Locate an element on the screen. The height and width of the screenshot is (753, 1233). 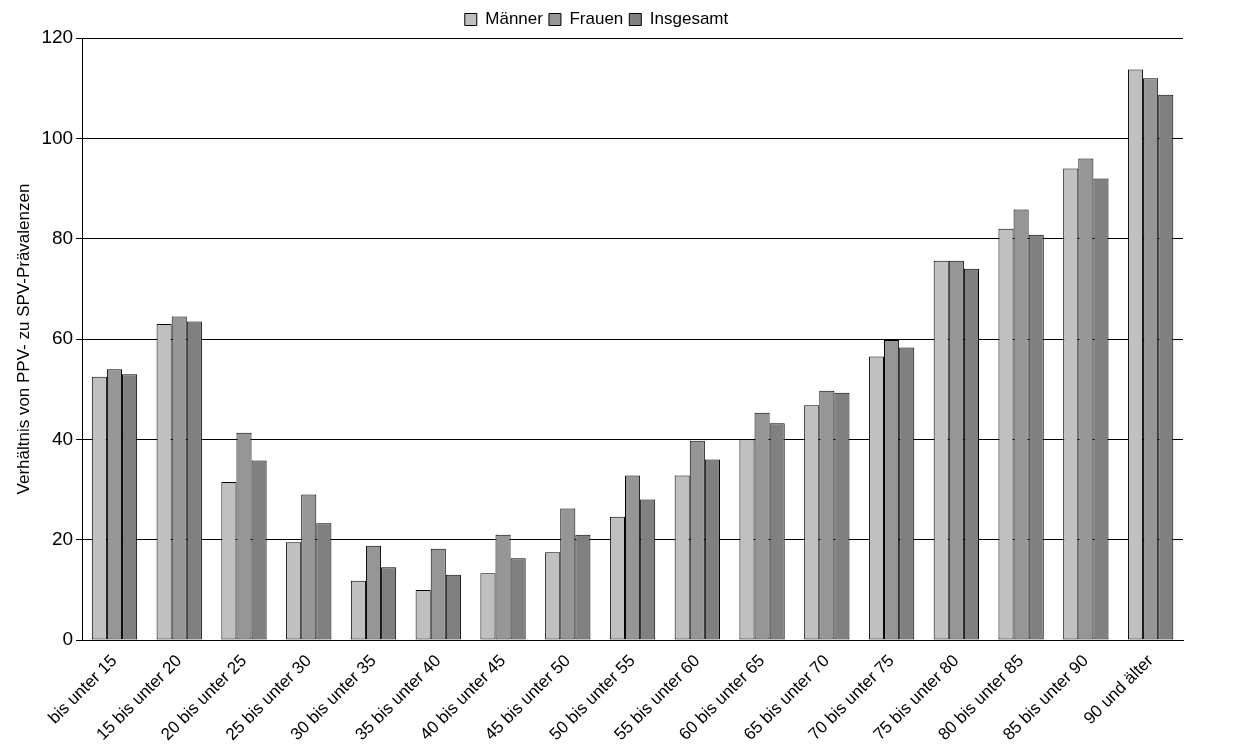
y-tick-label: 80 is located at coordinates (62, 237).